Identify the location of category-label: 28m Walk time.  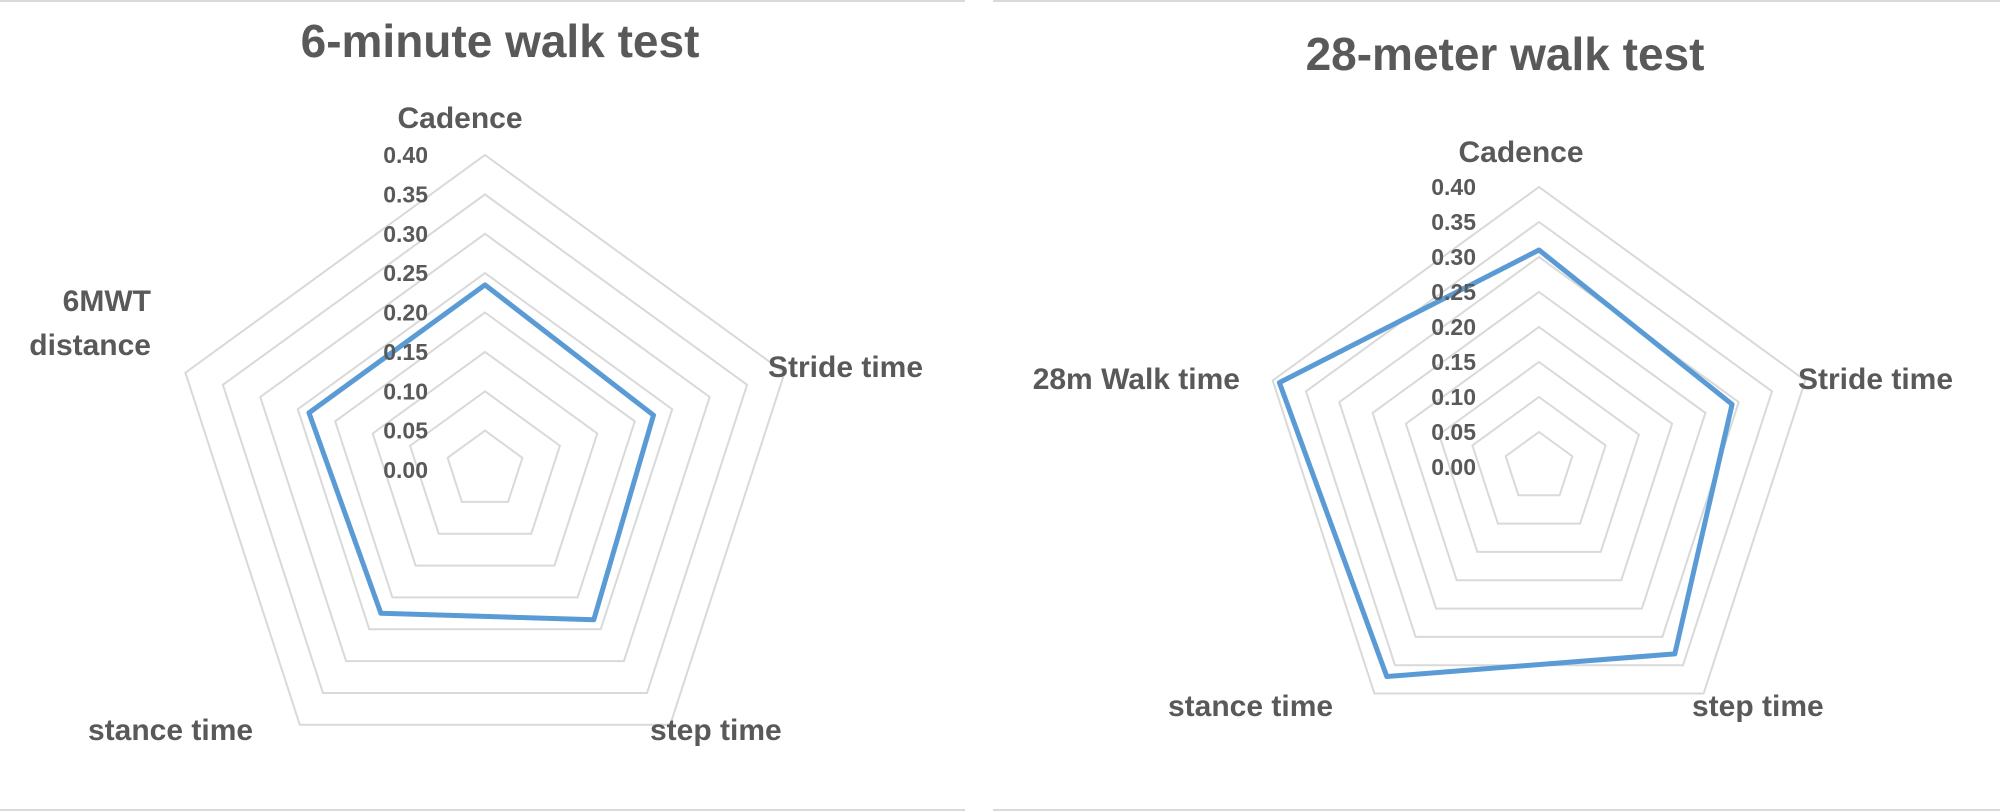
(1136, 379).